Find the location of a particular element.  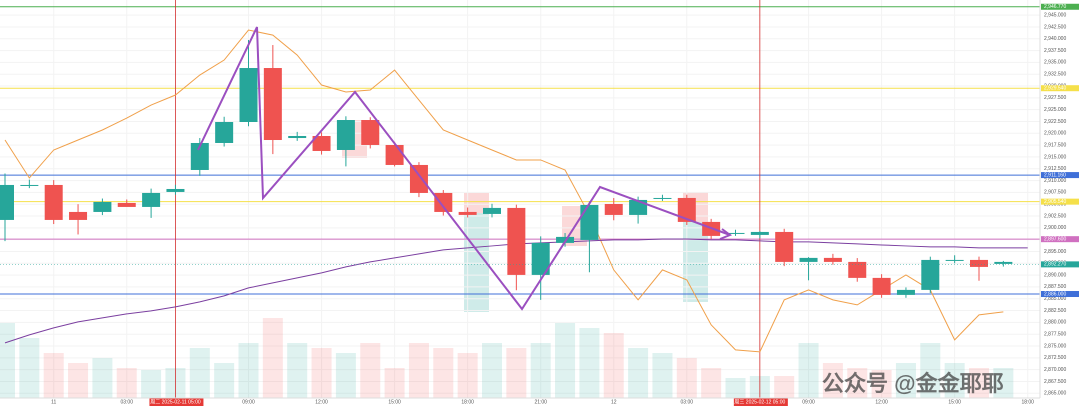

last-price-tag is located at coordinates (1060, 264).